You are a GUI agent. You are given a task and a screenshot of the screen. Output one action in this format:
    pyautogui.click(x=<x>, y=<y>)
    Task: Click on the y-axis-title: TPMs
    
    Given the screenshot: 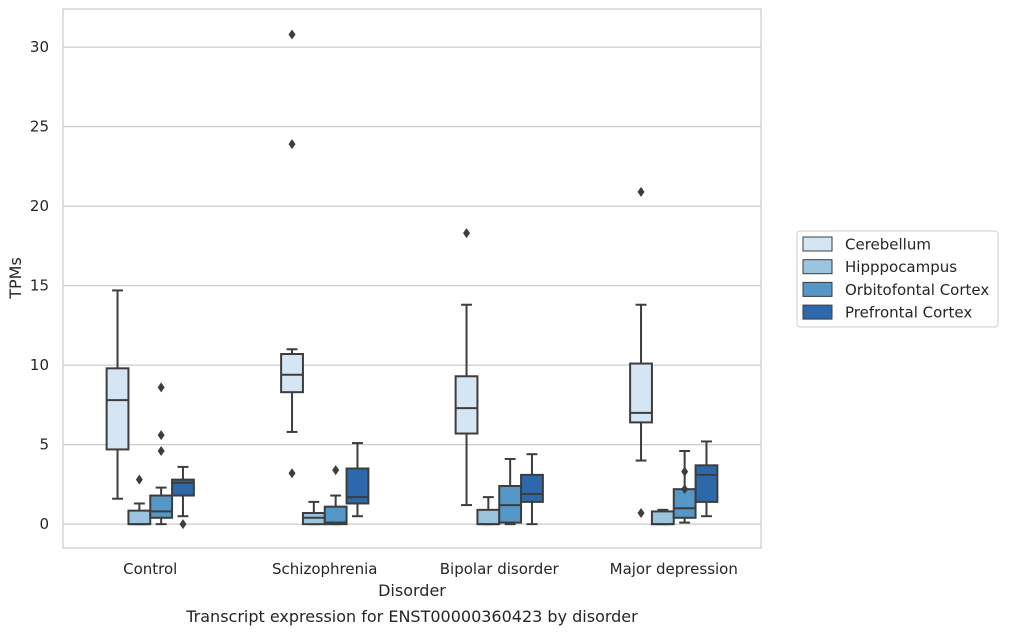 What is the action you would take?
    pyautogui.click(x=15, y=278)
    